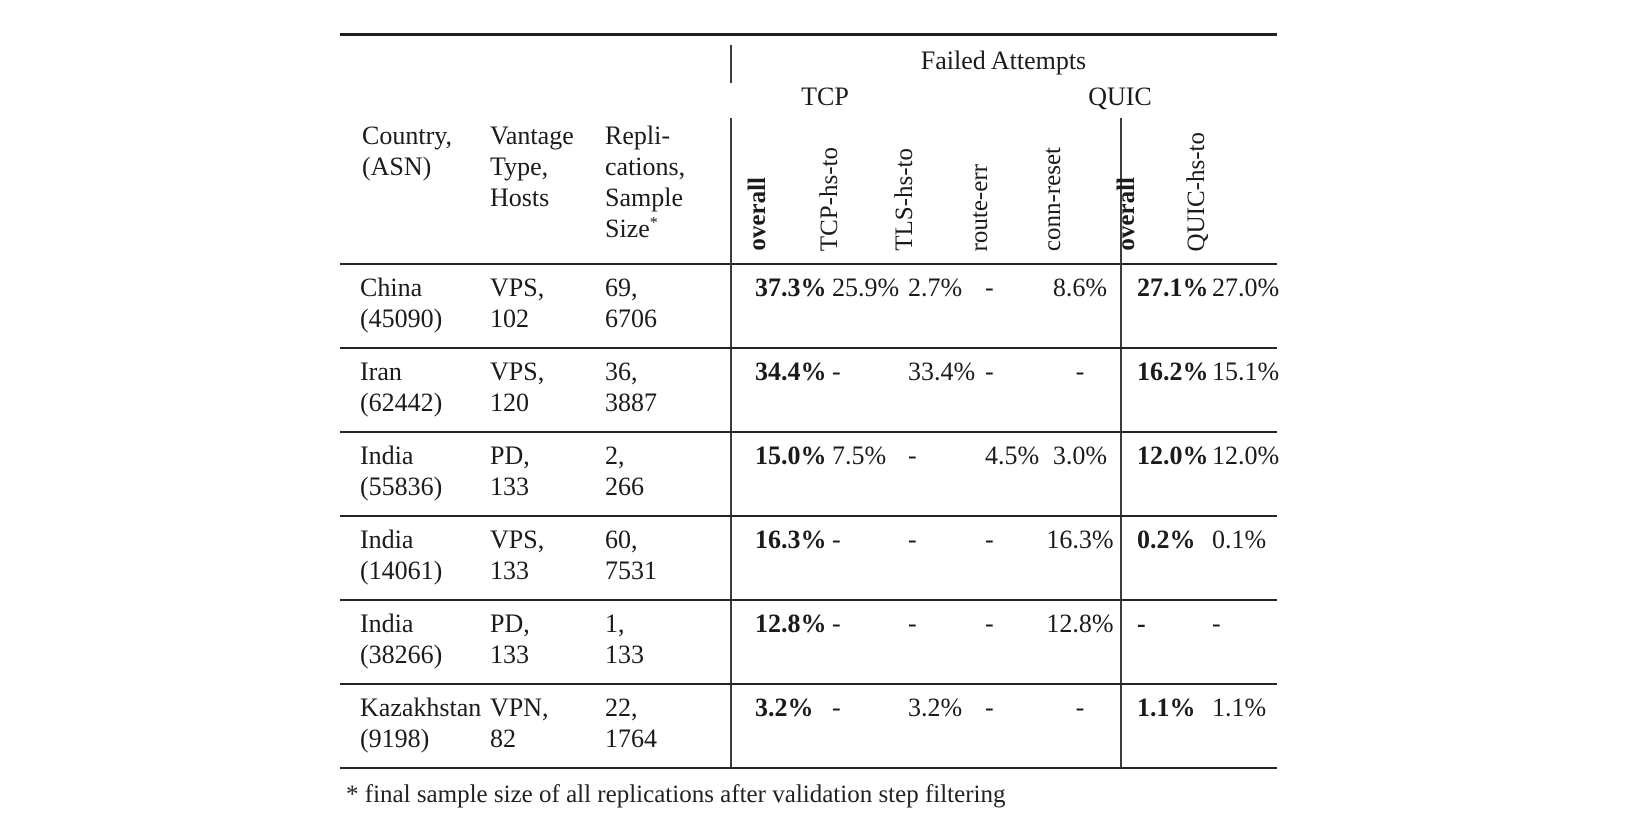 The width and height of the screenshot is (1626, 837). I want to click on cell-quic-hs-to: 15.1%, so click(1246, 371).